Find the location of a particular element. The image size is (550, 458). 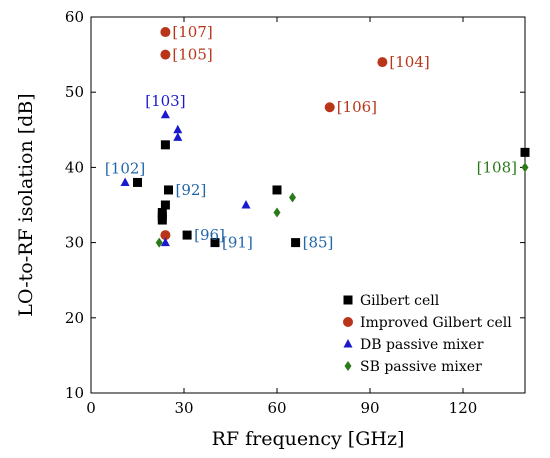

point-annotation: [91] is located at coordinates (237, 243).